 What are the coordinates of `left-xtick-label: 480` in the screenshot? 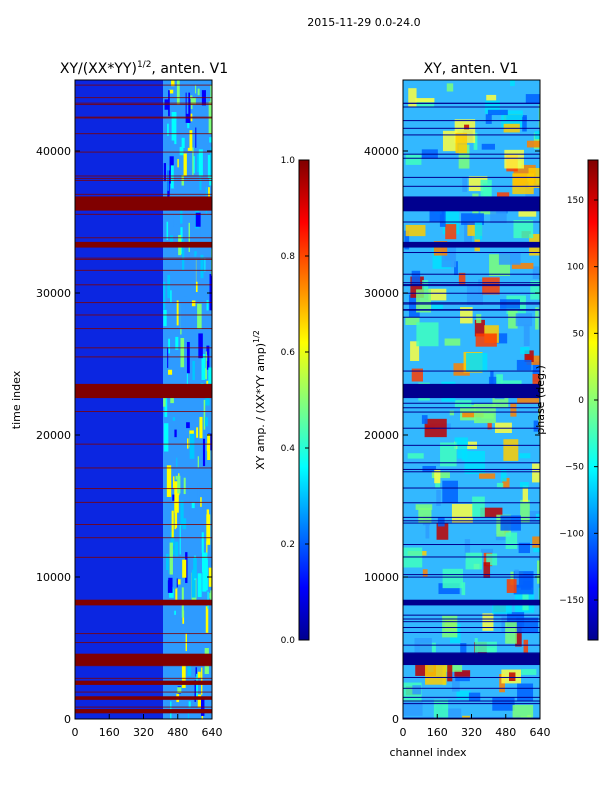 It's located at (177, 732).